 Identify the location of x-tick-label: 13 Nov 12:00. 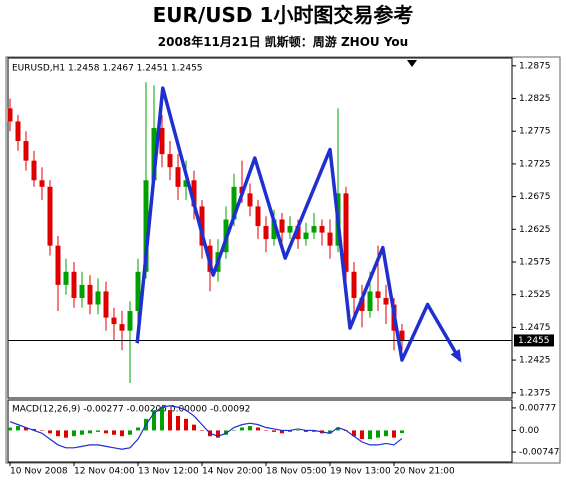
(168, 472).